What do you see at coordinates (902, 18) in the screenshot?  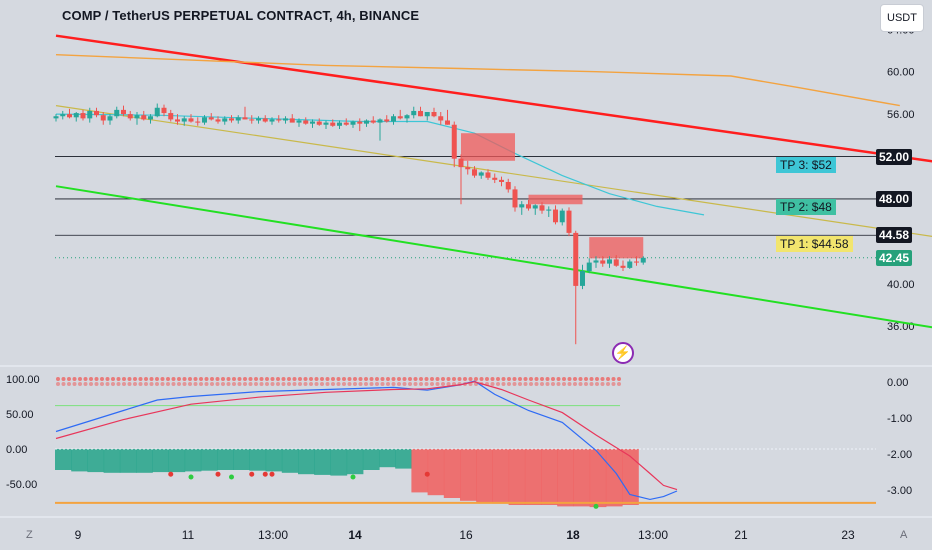 I see `currency-button: USDT` at bounding box center [902, 18].